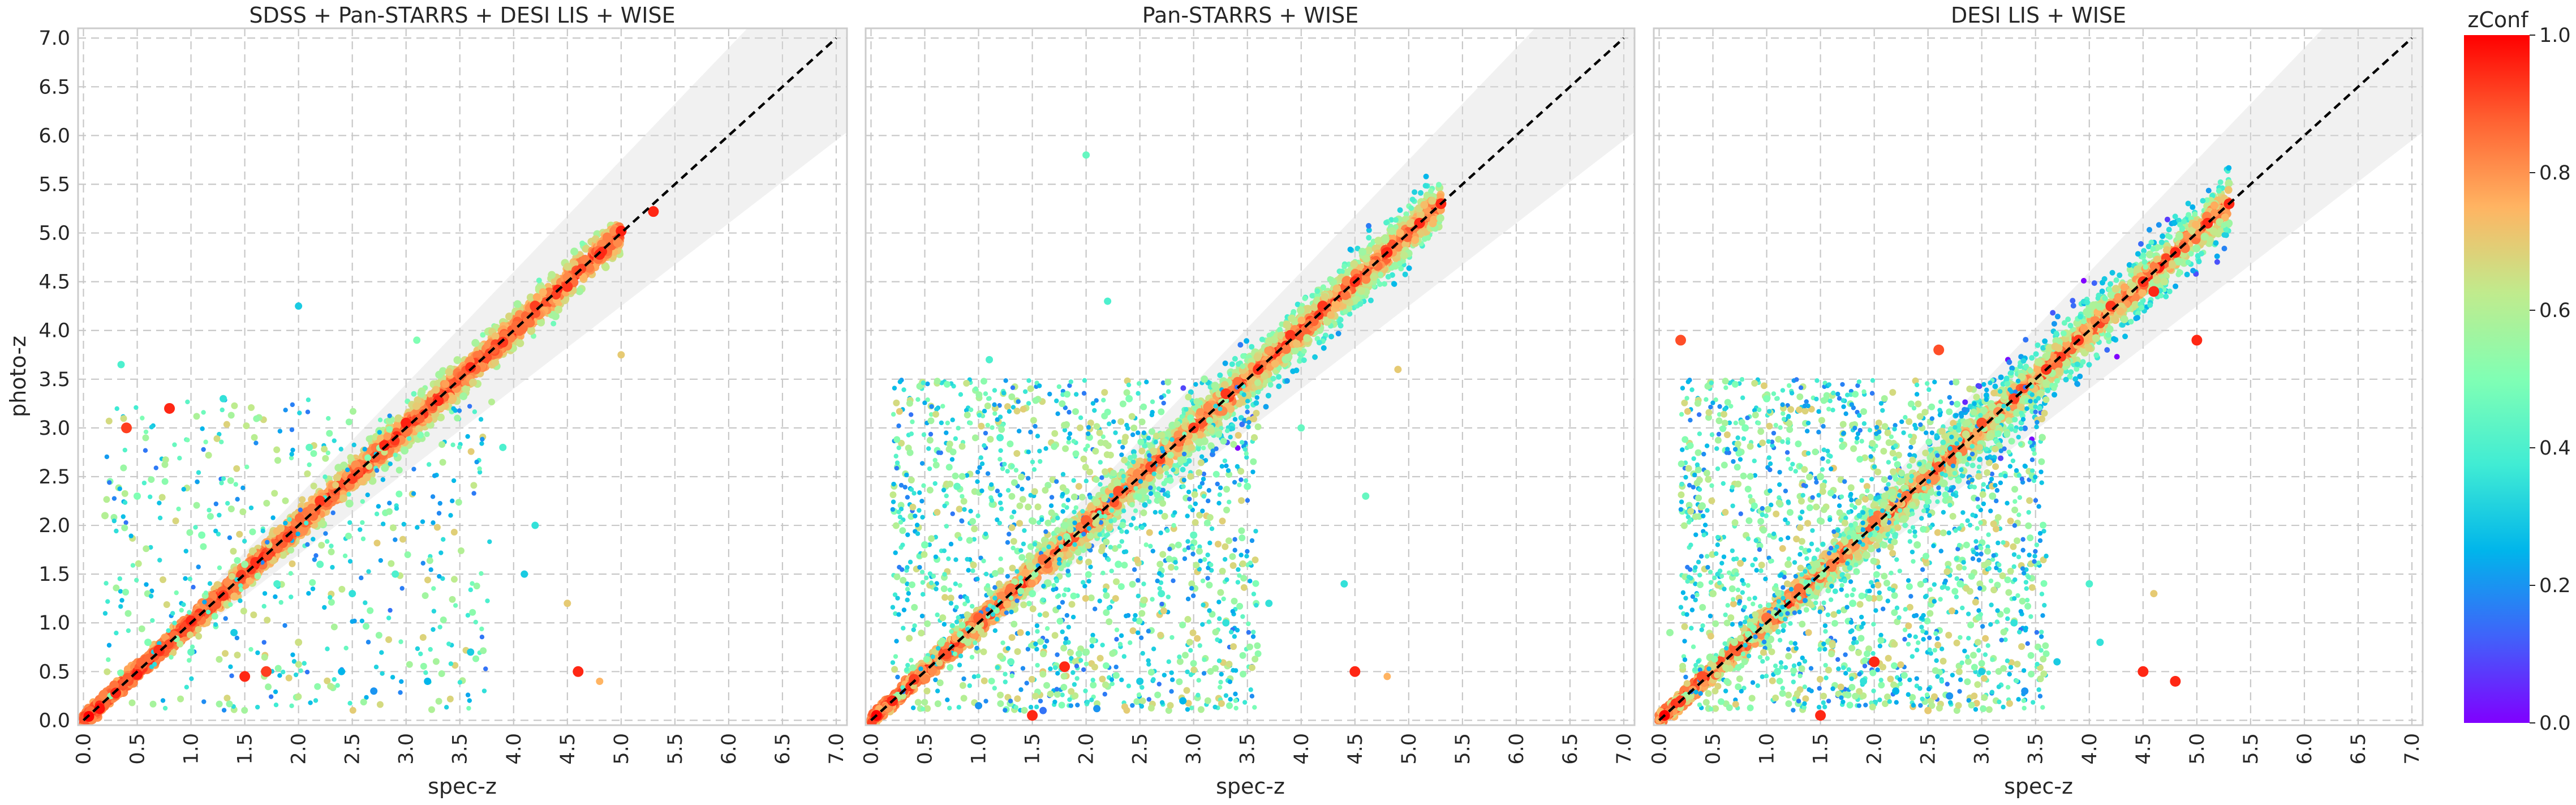 The image size is (2576, 805). What do you see at coordinates (872, 749) in the screenshot?
I see `x-tick-label: 0.0` at bounding box center [872, 749].